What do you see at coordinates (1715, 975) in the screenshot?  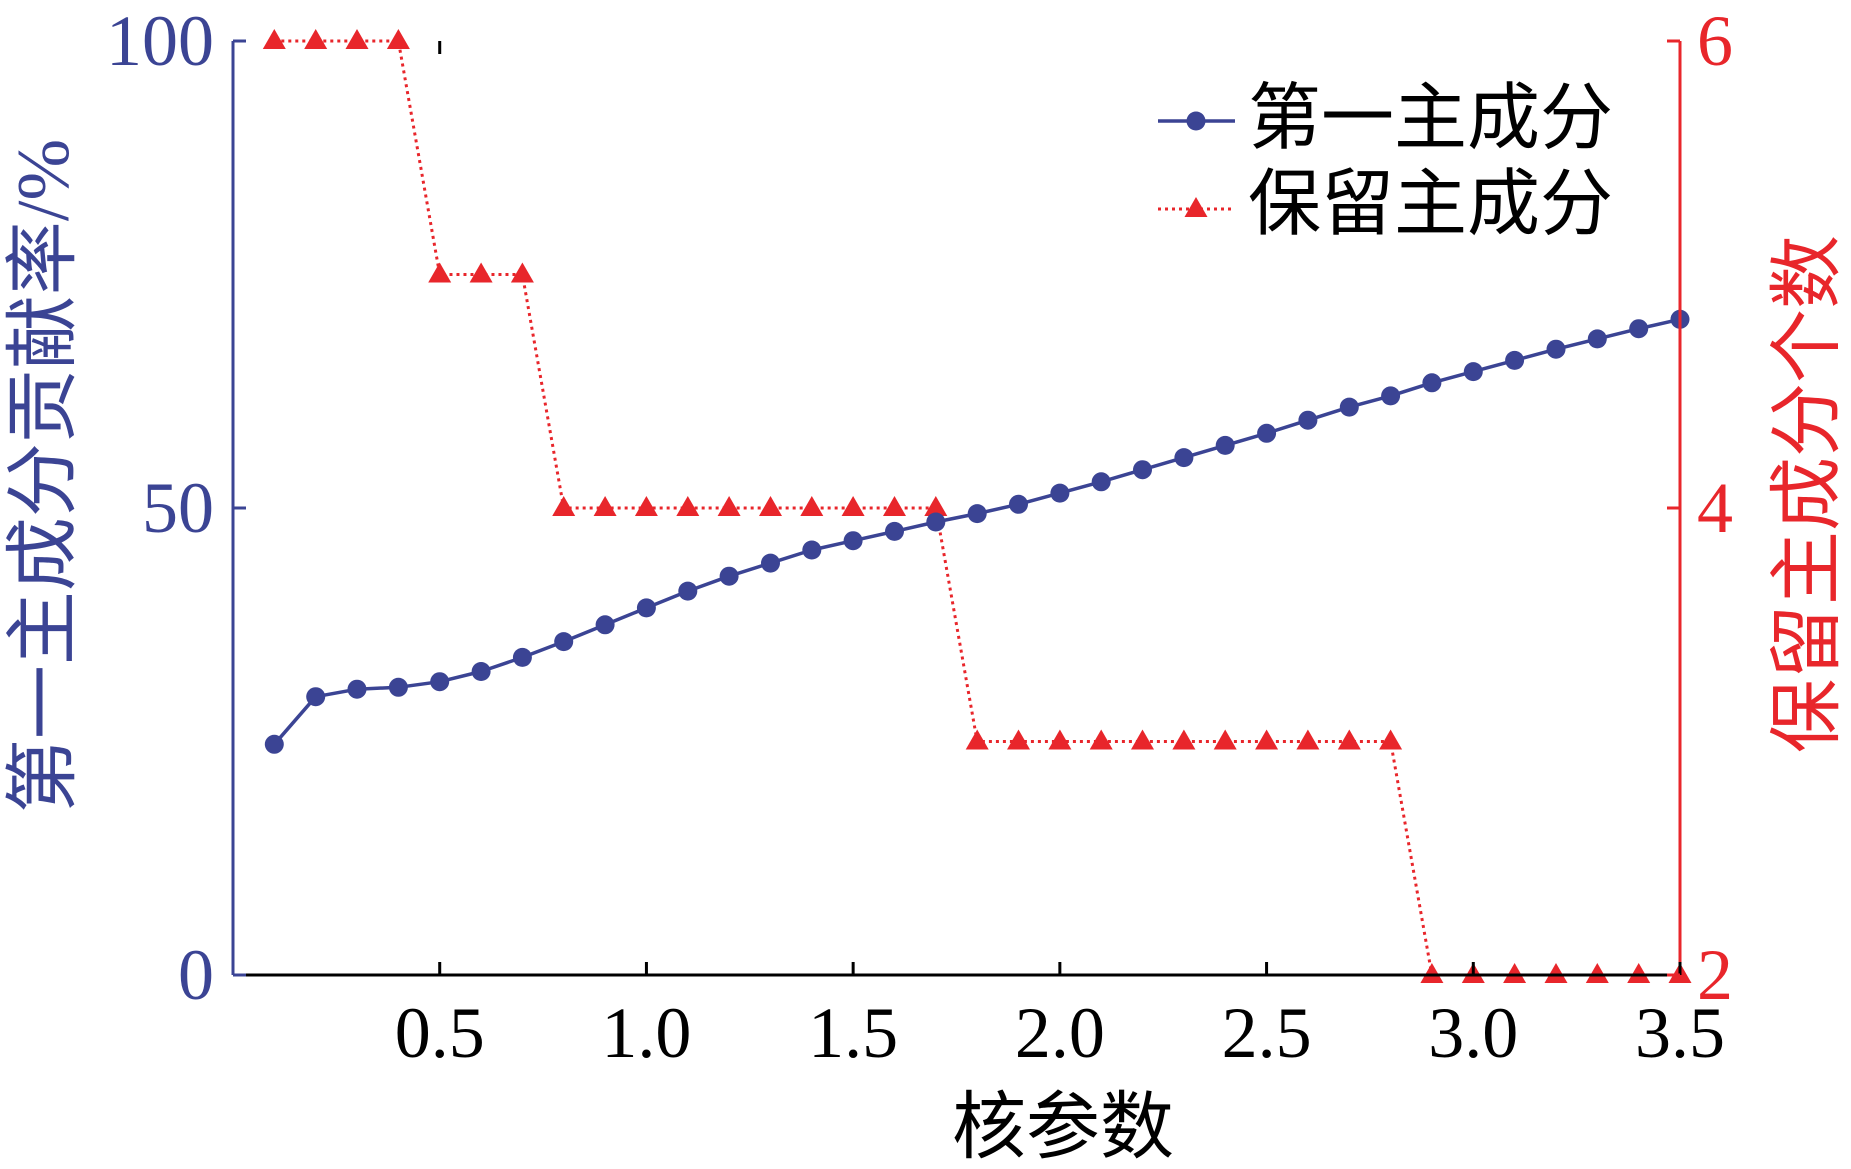 I see `y-right-tick-label: 2` at bounding box center [1715, 975].